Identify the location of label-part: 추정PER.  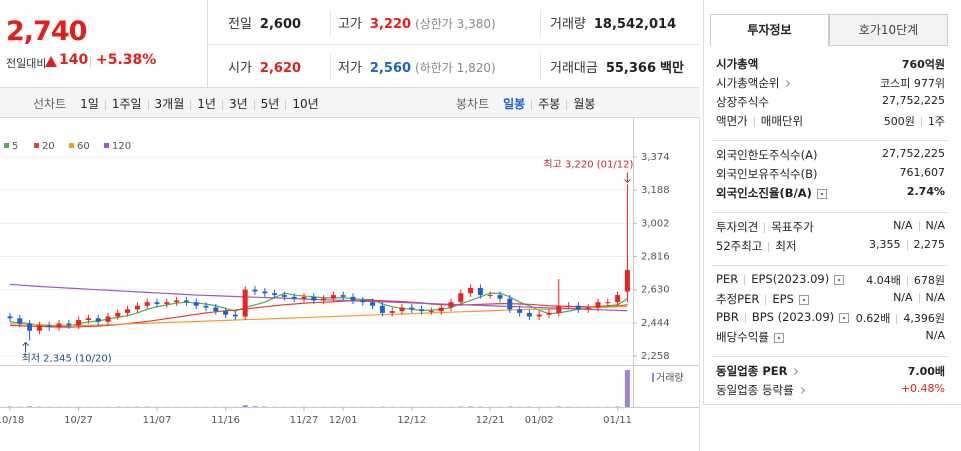
(738, 299).